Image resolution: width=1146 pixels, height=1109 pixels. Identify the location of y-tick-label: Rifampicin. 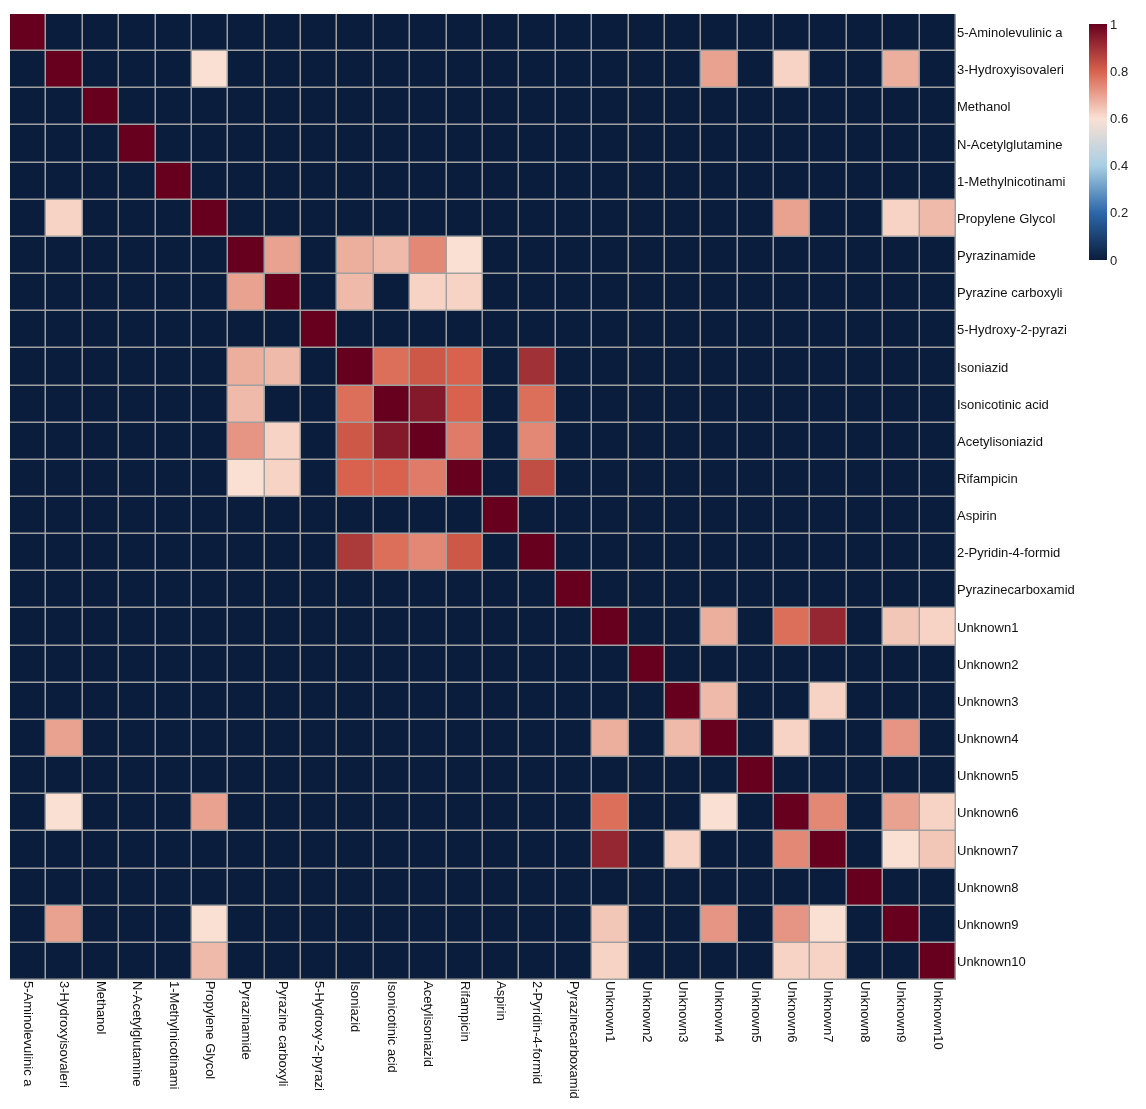
(987, 478).